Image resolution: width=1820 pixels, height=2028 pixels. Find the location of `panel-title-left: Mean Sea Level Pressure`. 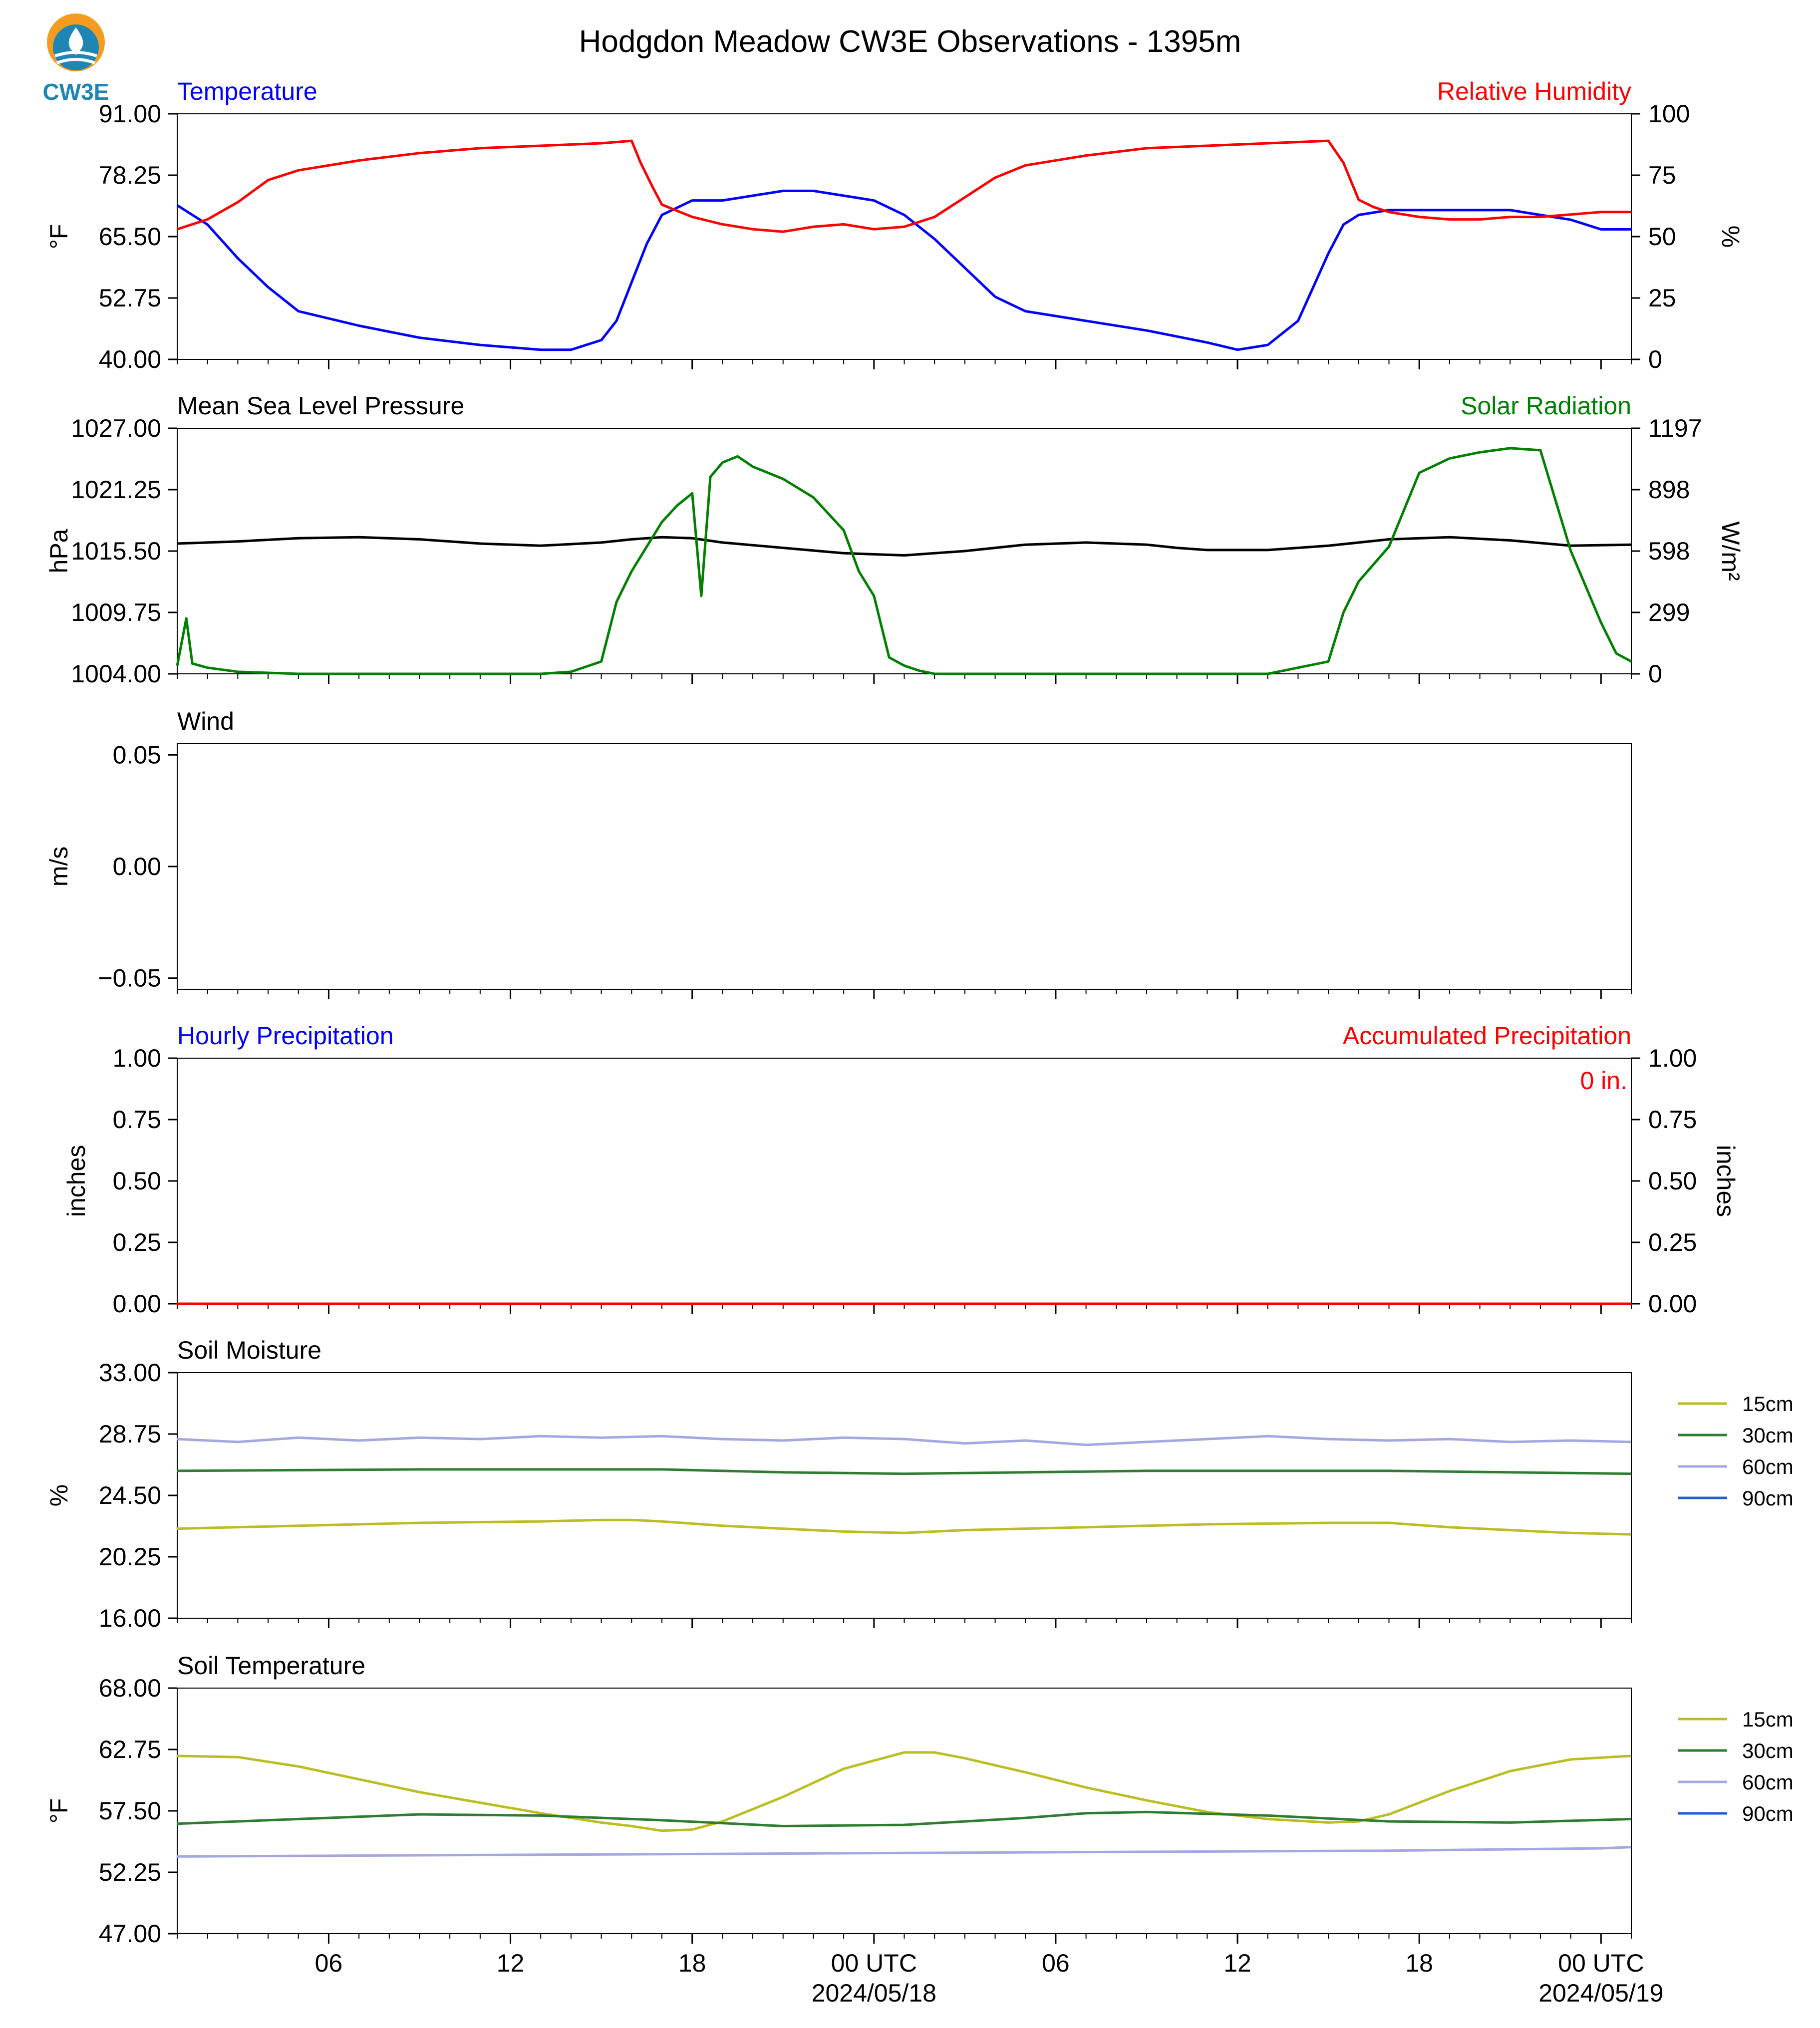

panel-title-left: Mean Sea Level Pressure is located at coordinates (320, 406).